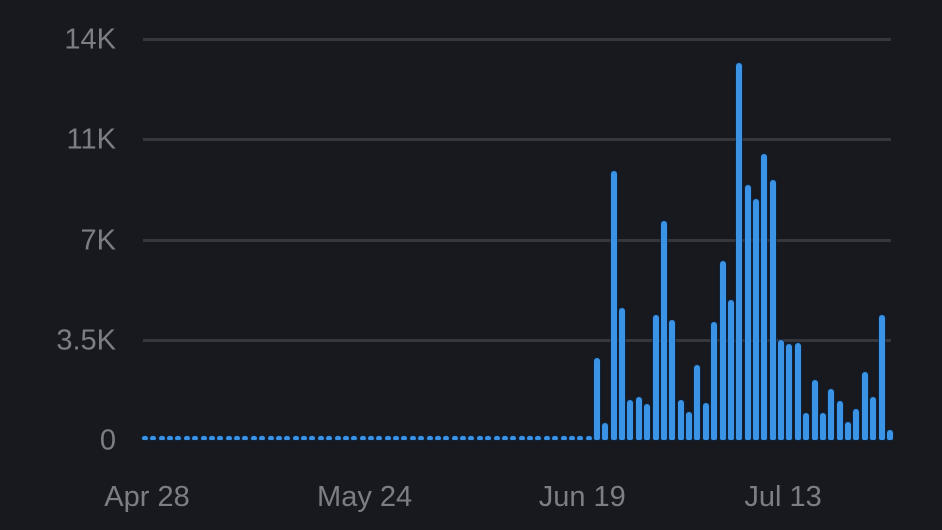  I want to click on x-tick-label: Jun 19, so click(582, 497).